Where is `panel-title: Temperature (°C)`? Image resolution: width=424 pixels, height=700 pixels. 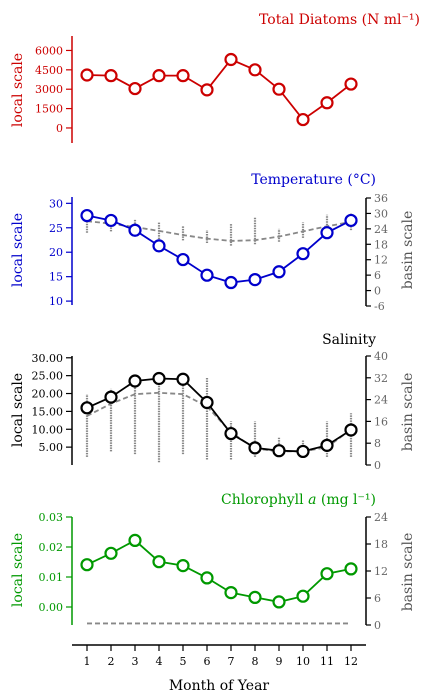 panel-title: Temperature (°C) is located at coordinates (313, 180).